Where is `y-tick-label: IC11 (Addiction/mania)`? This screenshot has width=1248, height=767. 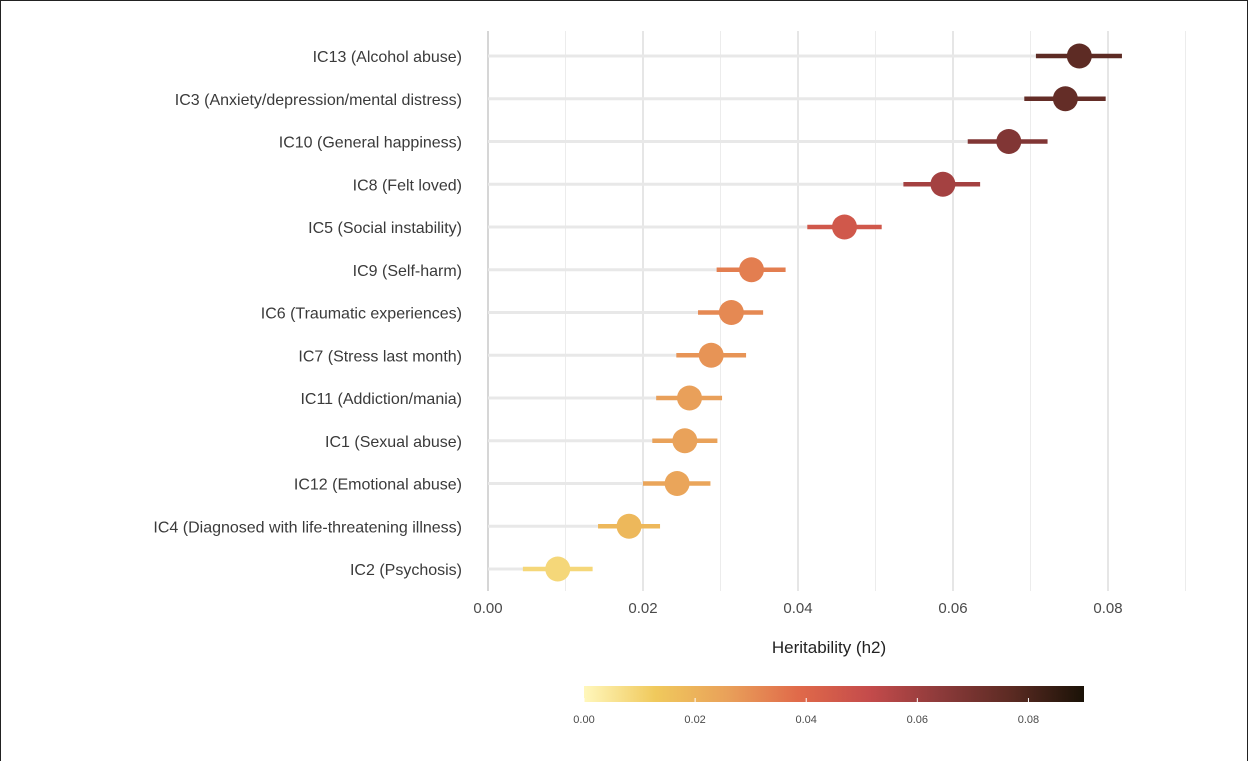 y-tick-label: IC11 (Addiction/mania) is located at coordinates (381, 399).